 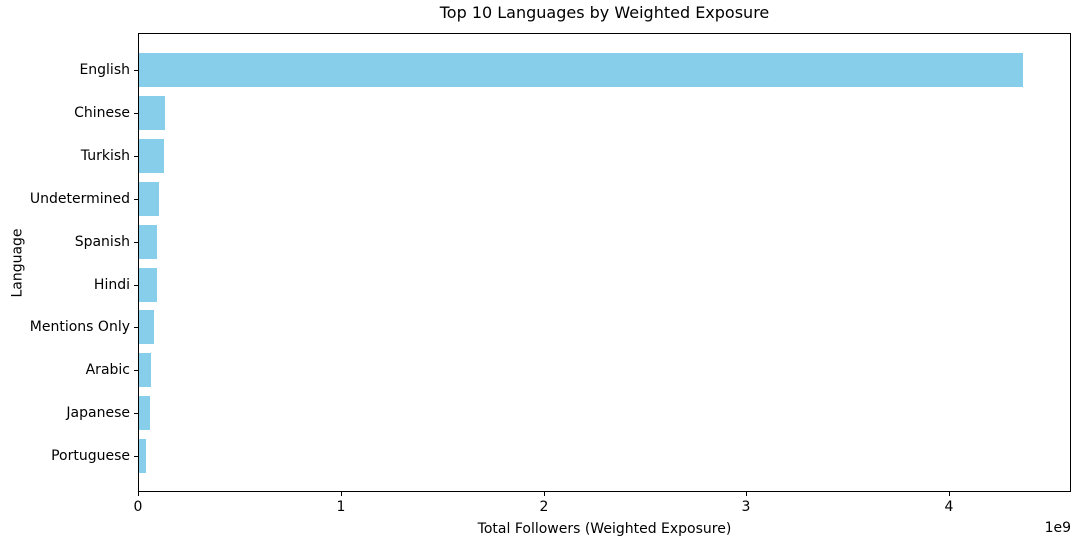 What do you see at coordinates (148, 241) in the screenshot?
I see `bar-spanish` at bounding box center [148, 241].